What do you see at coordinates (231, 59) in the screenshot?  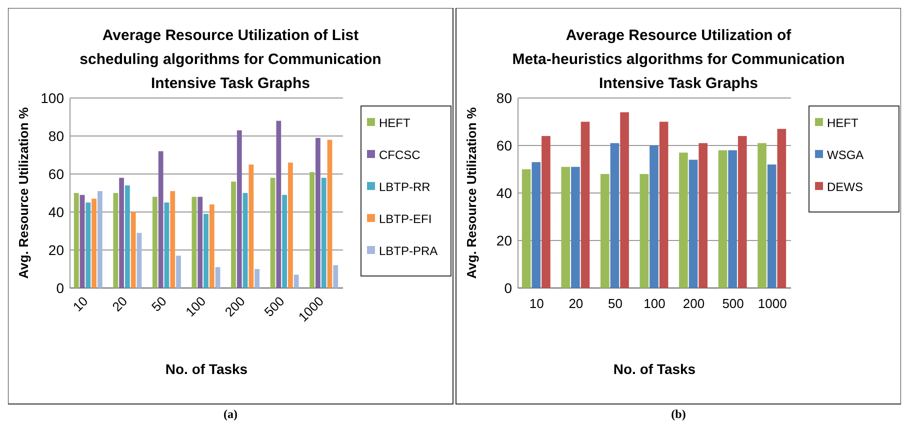 I see `chart-title: Average Resource Utilization of List scheduling algorithms for Communication Intensive Task Graphs` at bounding box center [231, 59].